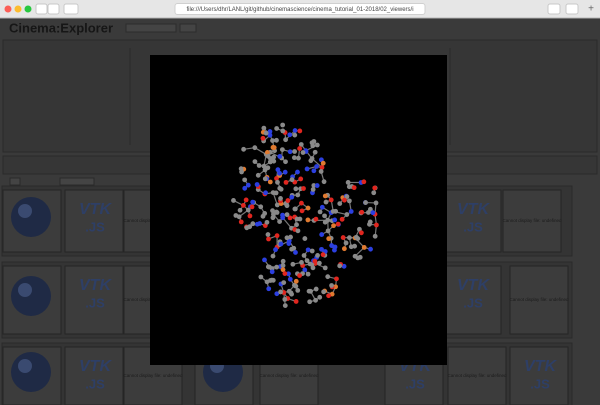  Describe the element at coordinates (305, 215) in the screenshot. I see `molecule-render` at that location.